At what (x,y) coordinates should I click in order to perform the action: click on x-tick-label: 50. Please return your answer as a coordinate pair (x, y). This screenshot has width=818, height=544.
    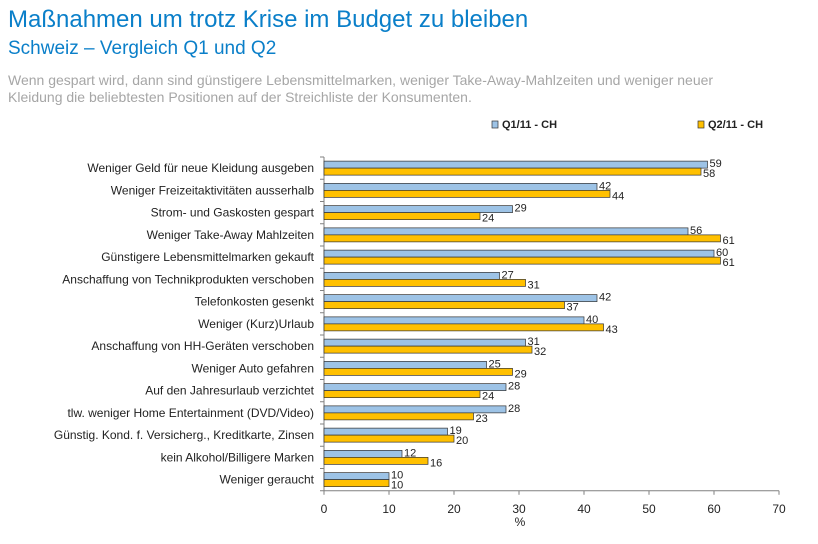
    Looking at the image, I should click on (649, 509).